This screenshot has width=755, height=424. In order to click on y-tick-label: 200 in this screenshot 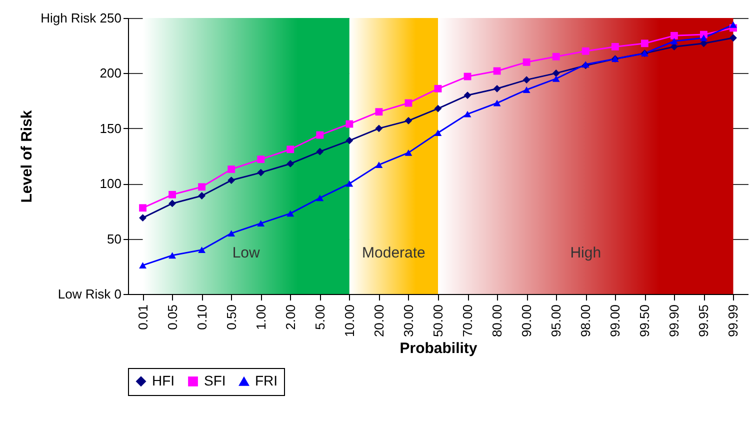, I will do `click(111, 73)`.